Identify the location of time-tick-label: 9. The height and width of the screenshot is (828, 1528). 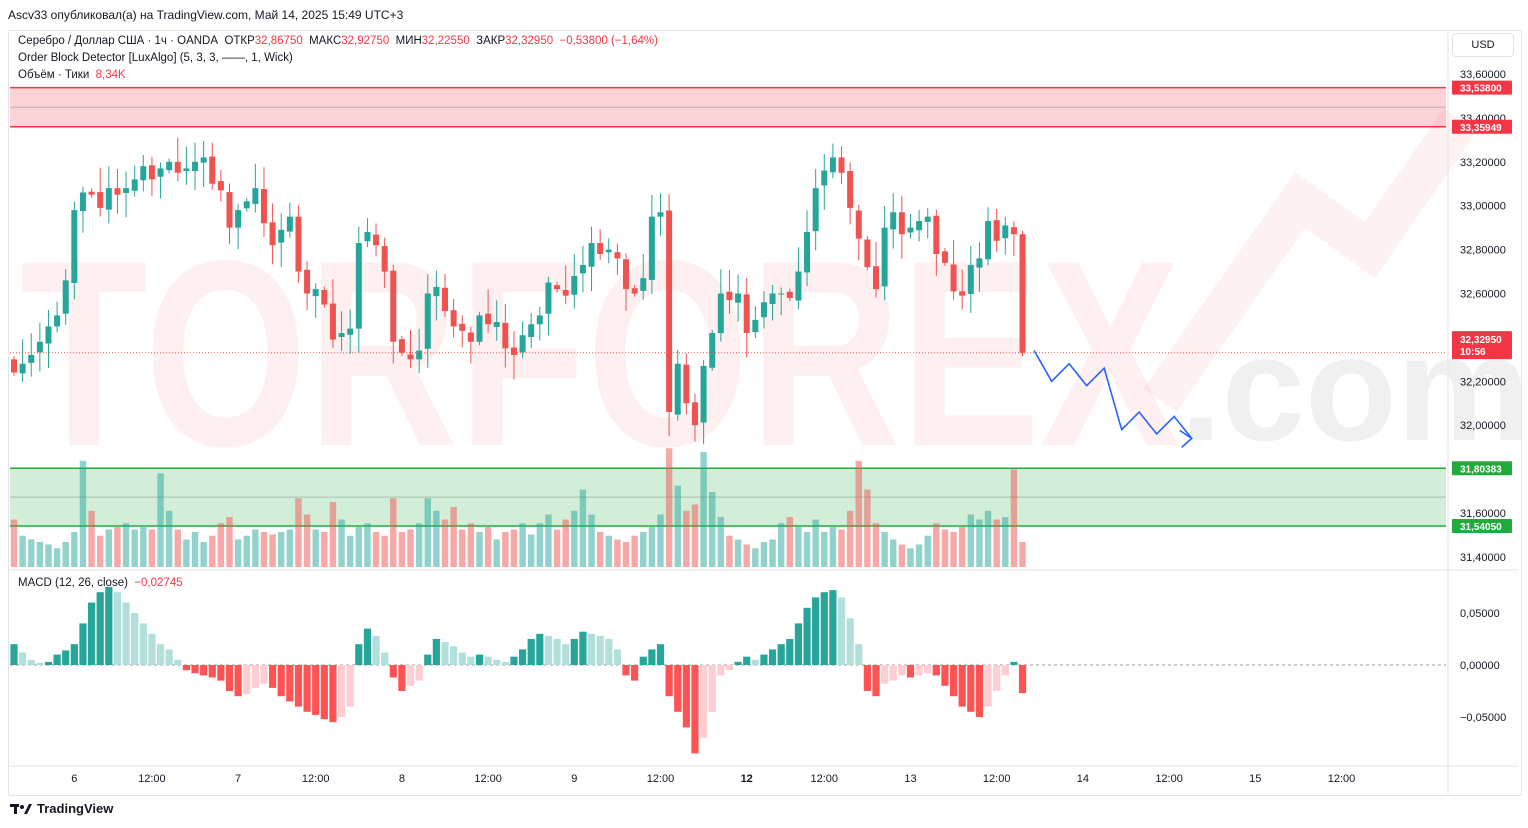
(574, 779).